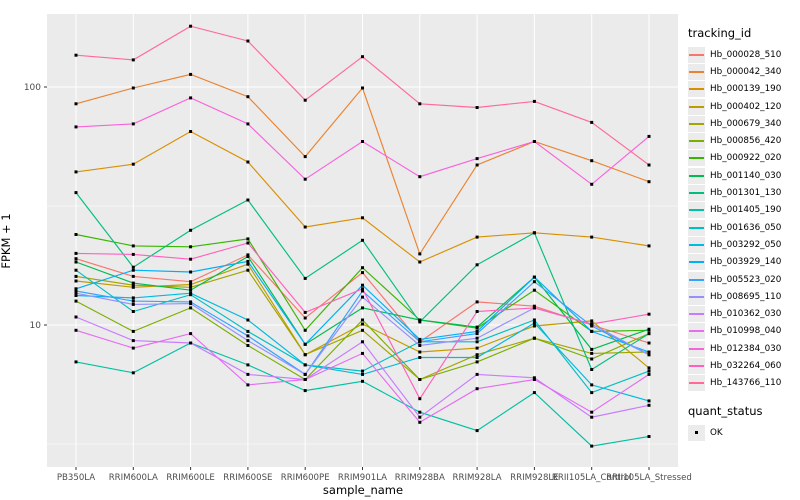 The width and height of the screenshot is (800, 500). Describe the element at coordinates (744, 106) in the screenshot. I see `legend-item: Hb_000402_120` at that location.